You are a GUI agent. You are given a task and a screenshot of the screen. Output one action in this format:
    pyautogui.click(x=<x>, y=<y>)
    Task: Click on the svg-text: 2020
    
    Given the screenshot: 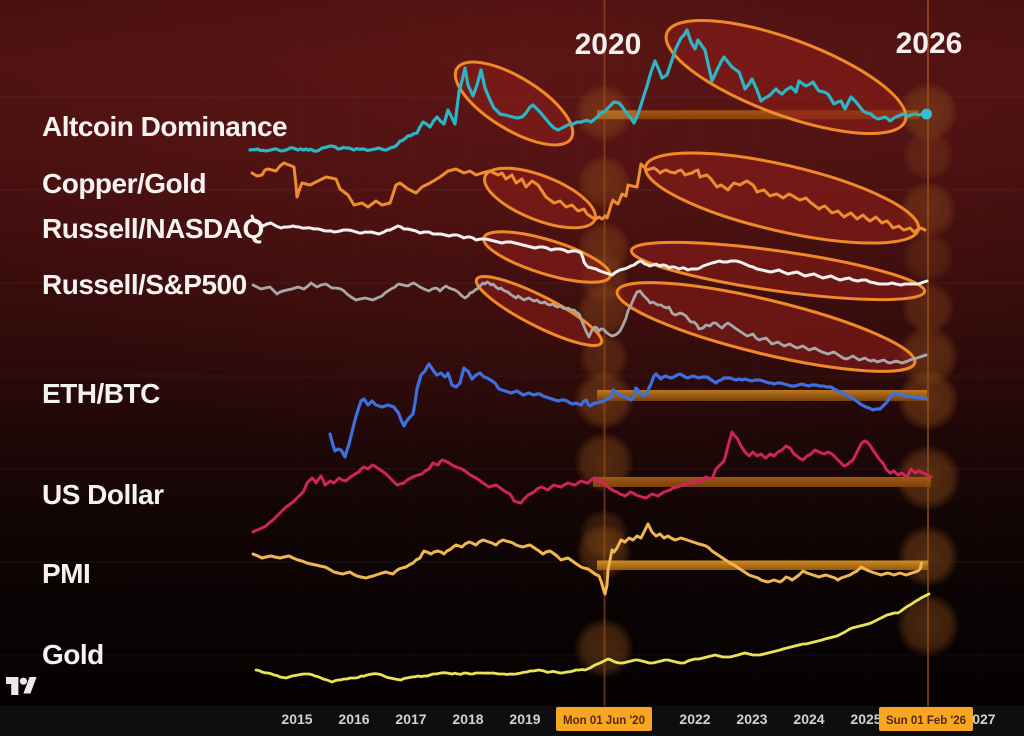 What is the action you would take?
    pyautogui.click(x=608, y=44)
    